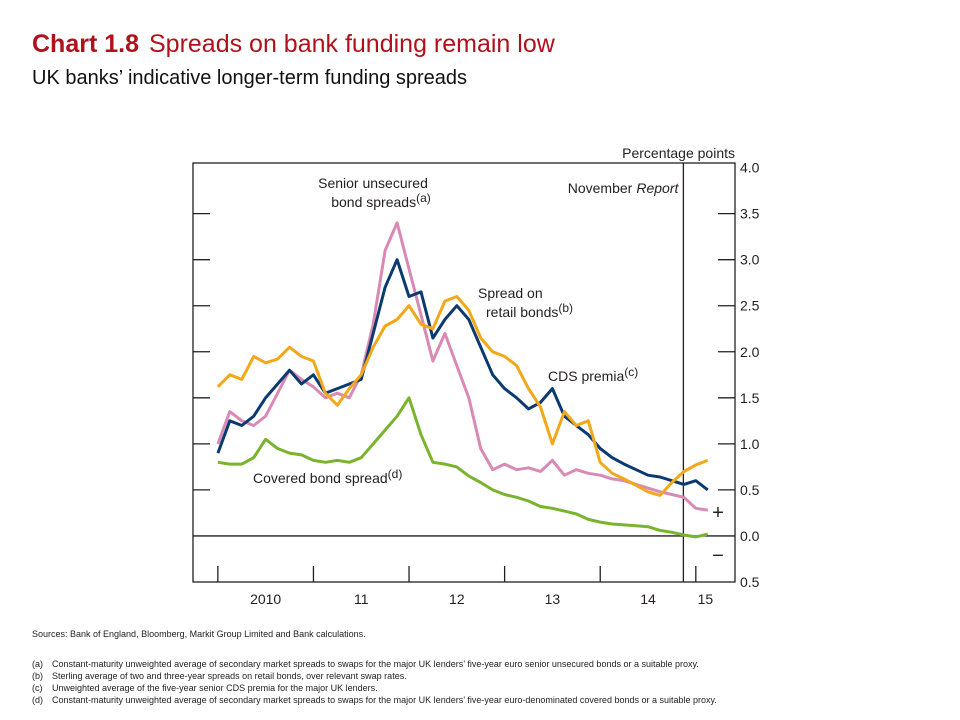  I want to click on series-label-line: Covered bond spread, so click(320, 478).